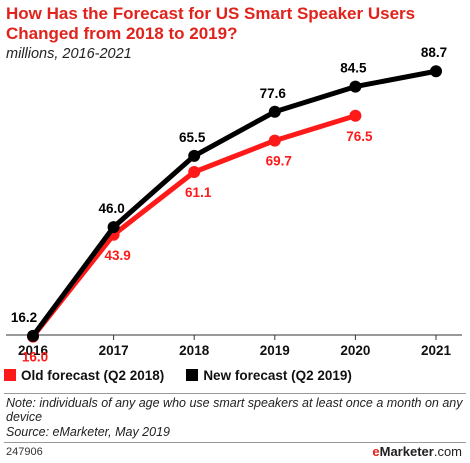  I want to click on legend-swatch-new, so click(192, 375).